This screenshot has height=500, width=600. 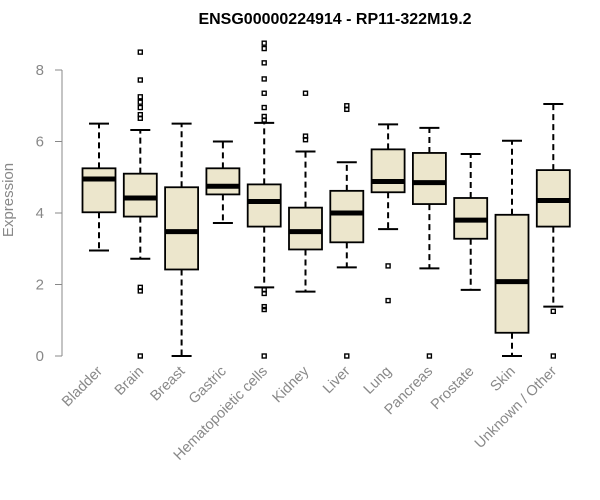 I want to click on box-bladder, so click(x=99, y=187).